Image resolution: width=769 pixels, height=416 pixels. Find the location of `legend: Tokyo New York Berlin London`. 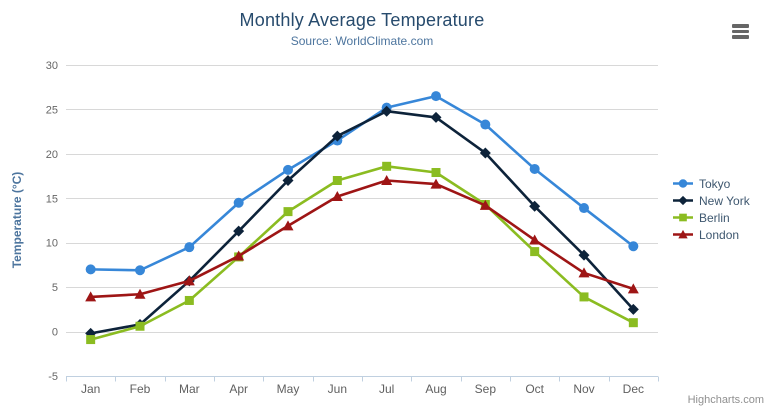

legend: Tokyo New York Berlin London is located at coordinates (711, 209).